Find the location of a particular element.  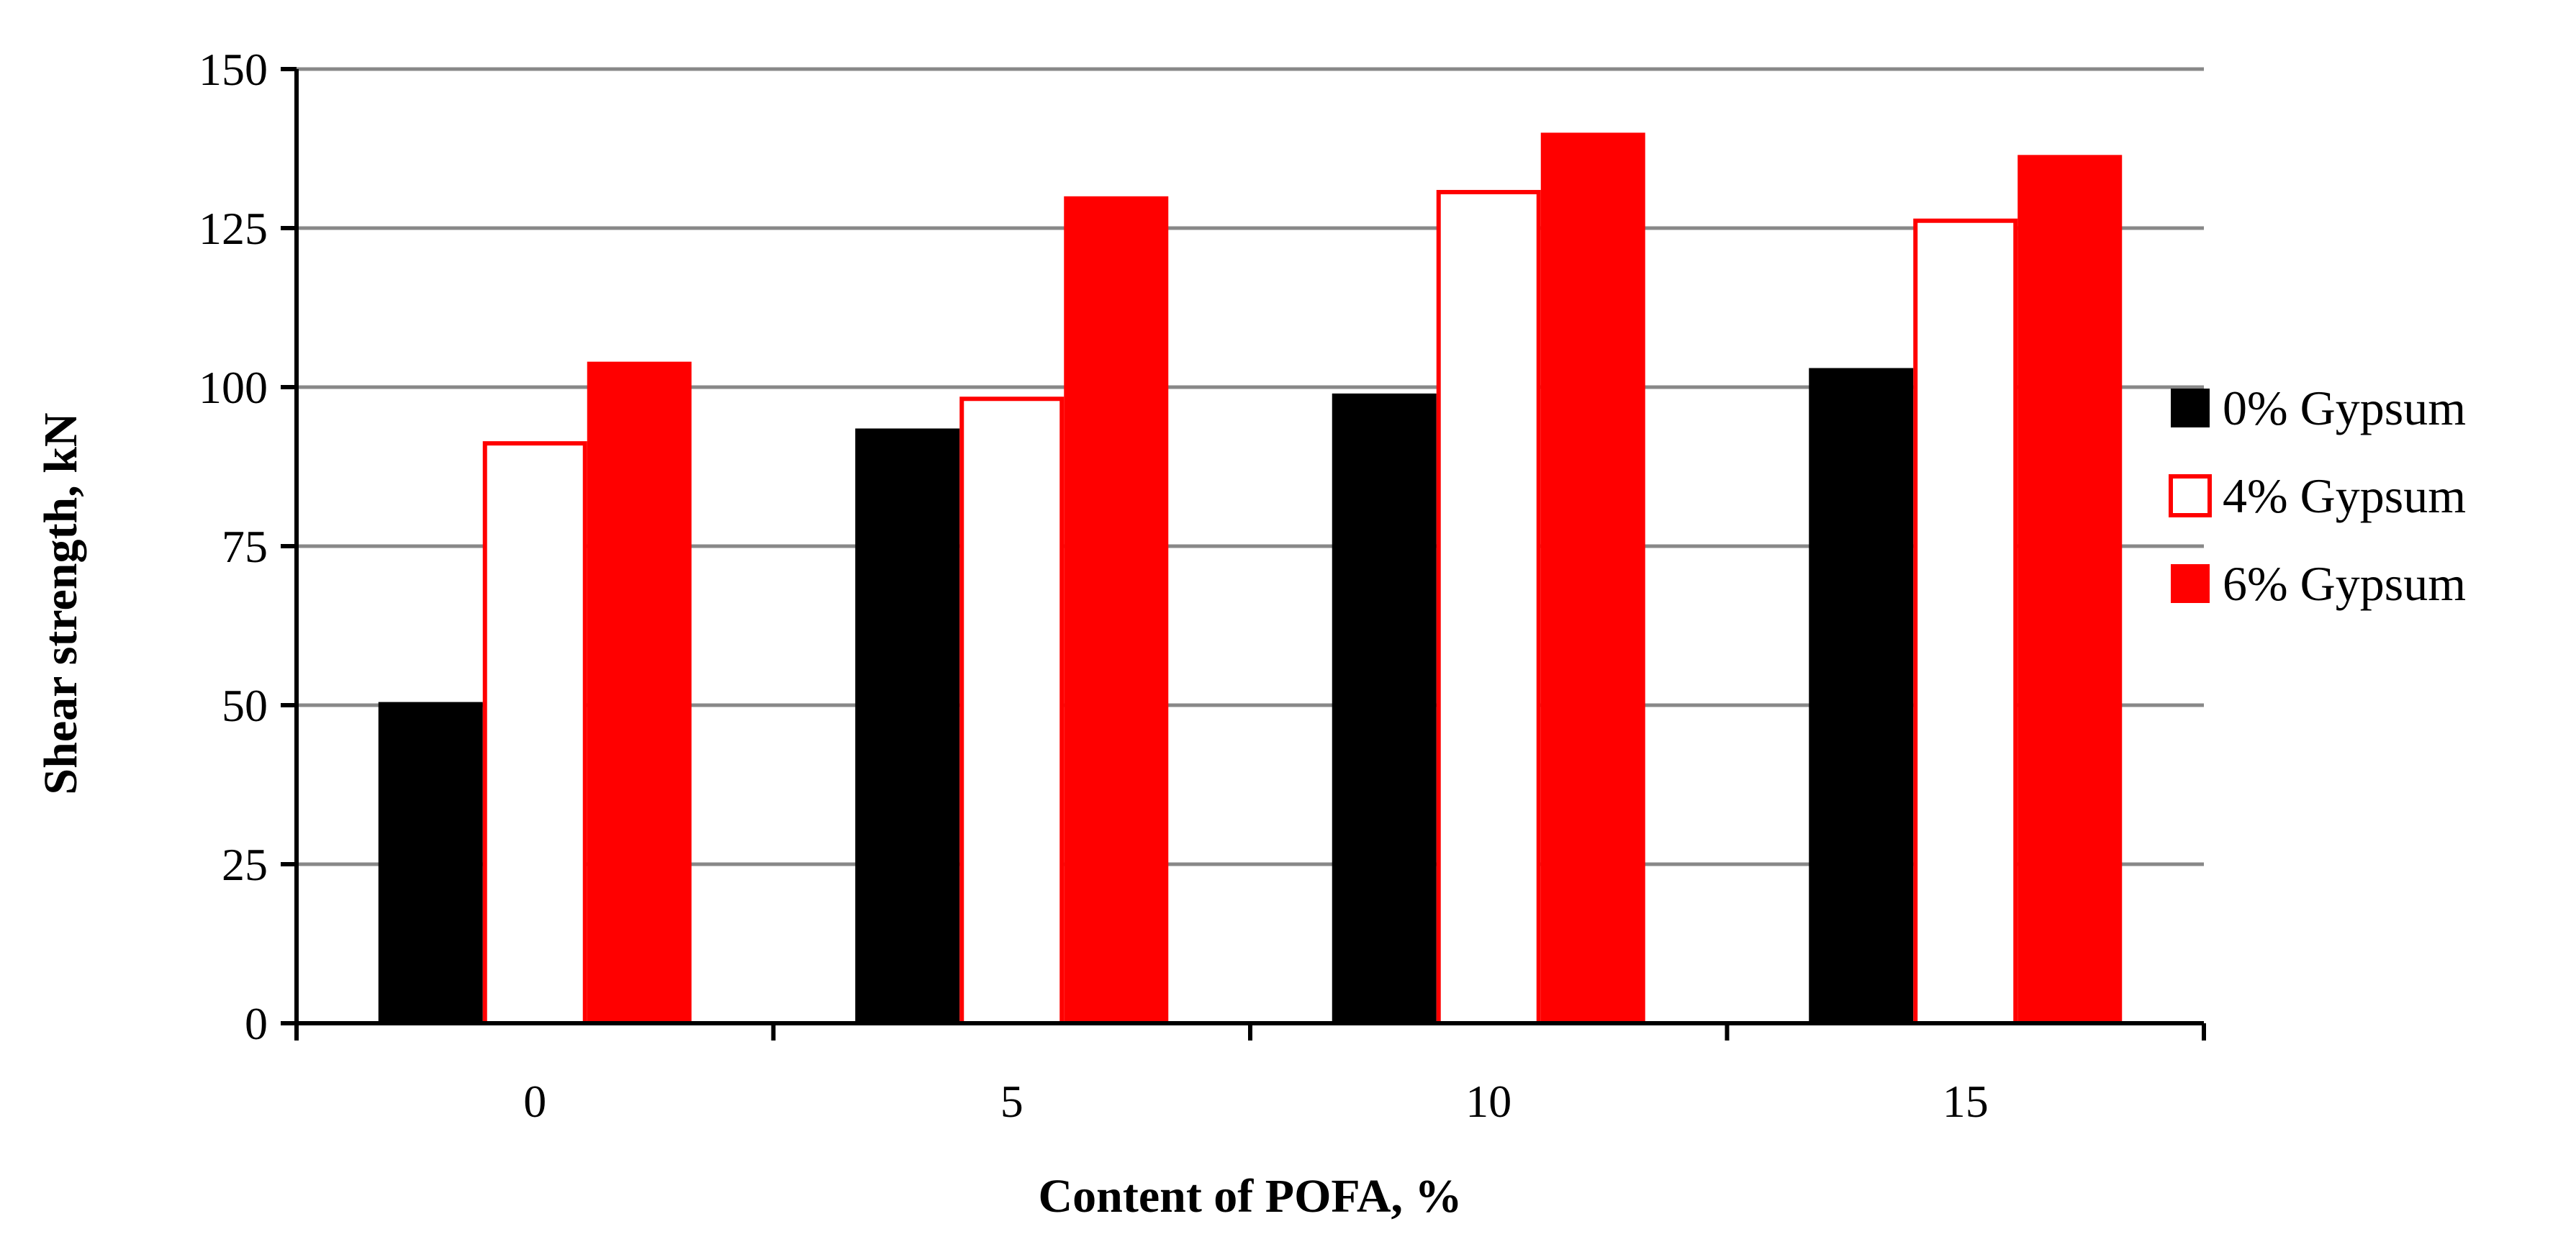

x-tick-label: 0 is located at coordinates (534, 1101).